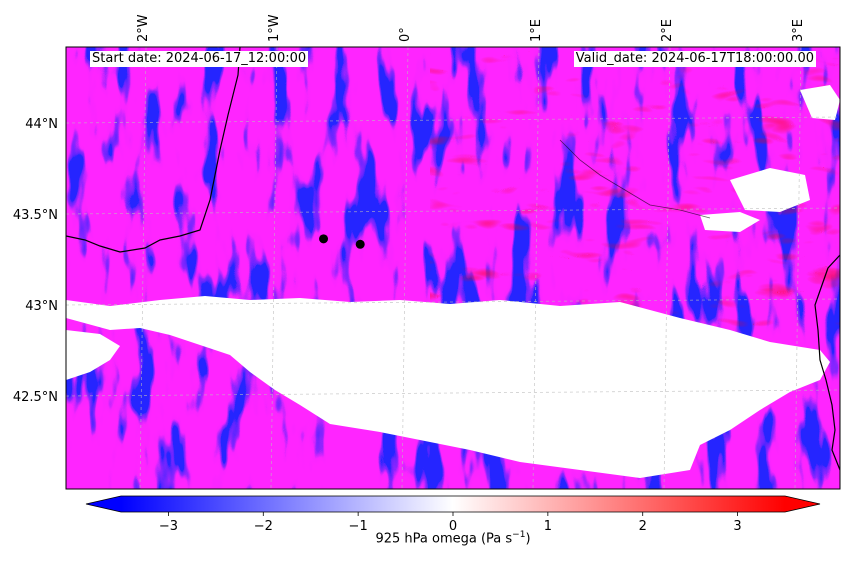 This screenshot has width=850, height=562. Describe the element at coordinates (168, 526) in the screenshot. I see `colorbar-tick-label: −3` at that location.